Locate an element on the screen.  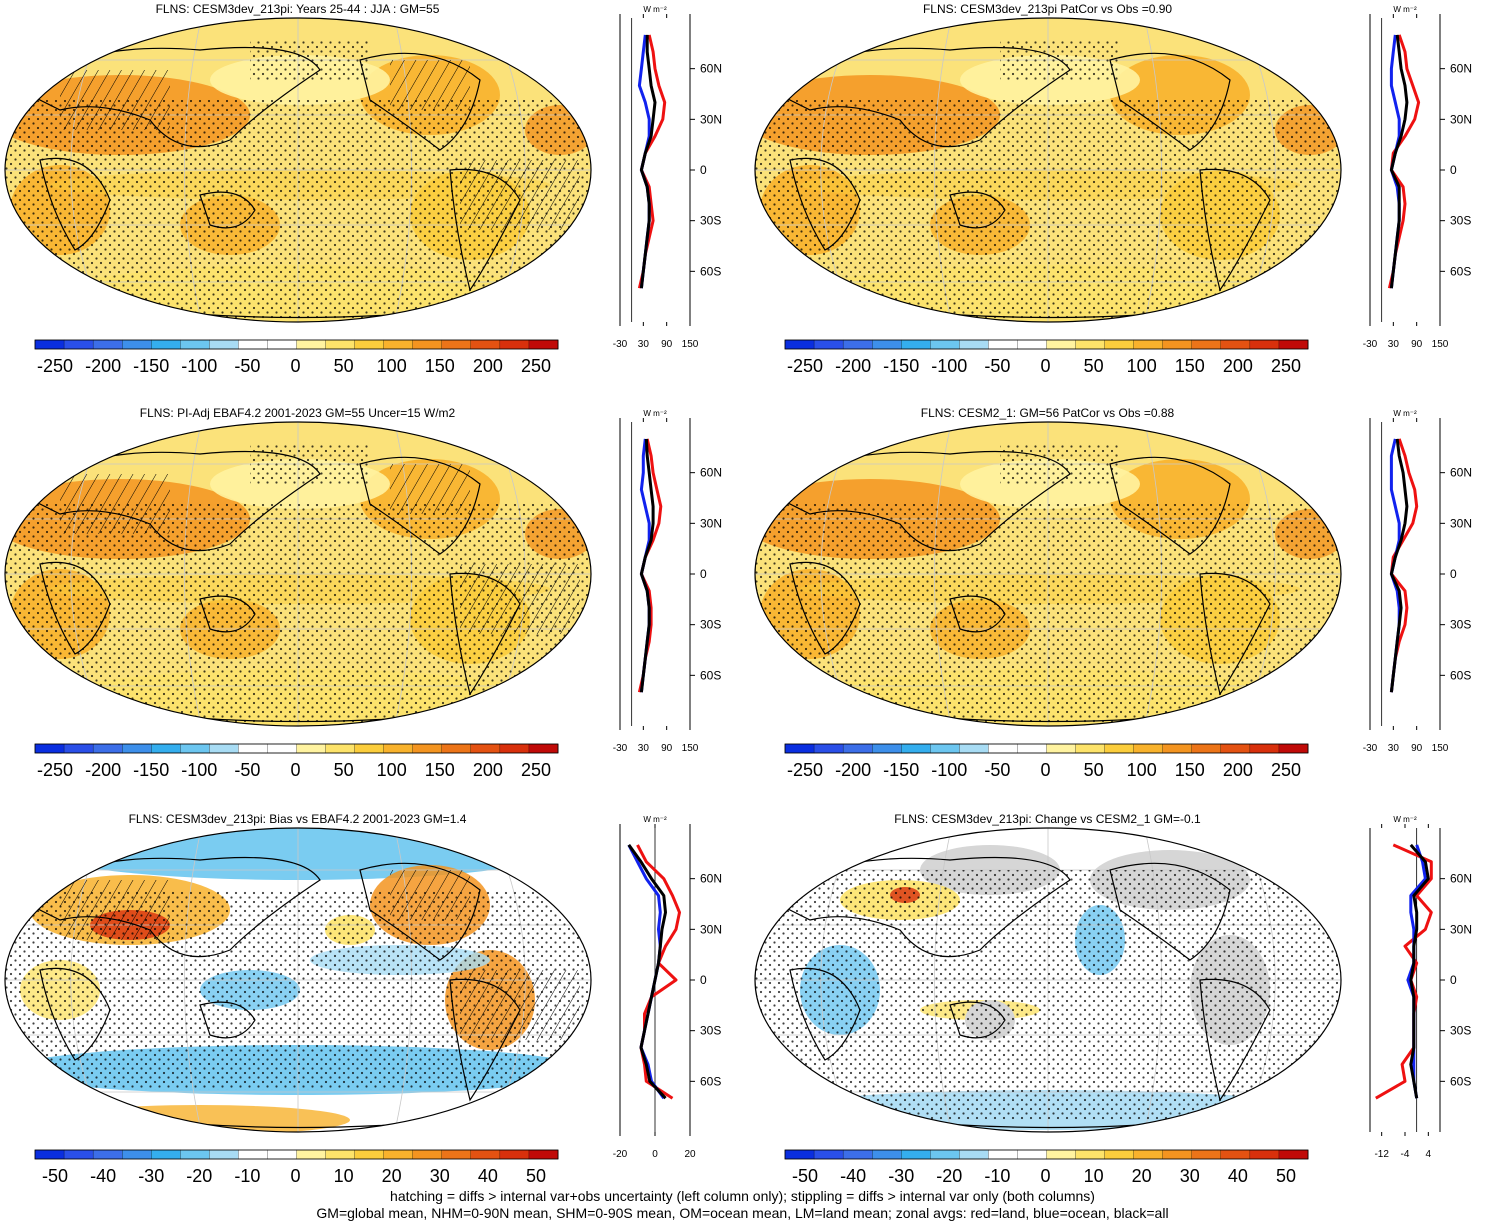
colorbar-label: -40 is located at coordinates (853, 1176).